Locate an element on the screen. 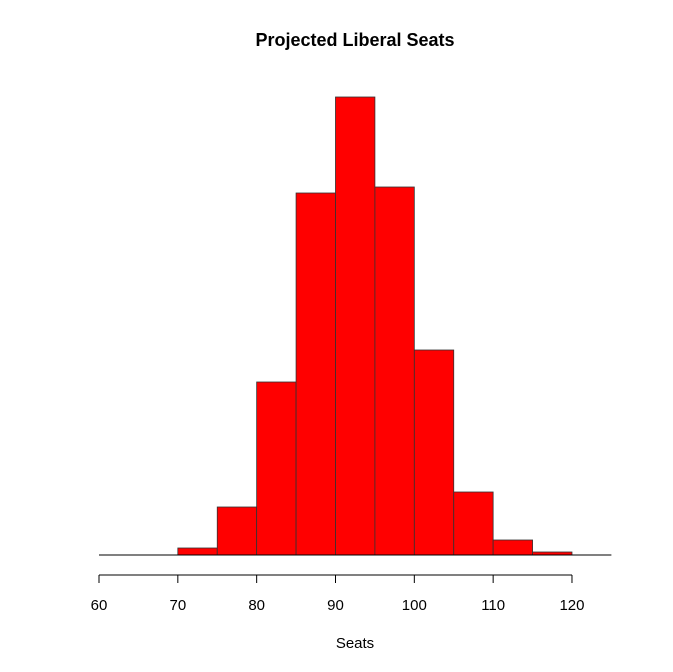 The width and height of the screenshot is (673, 672). x-tick-label: 110 is located at coordinates (493, 605).